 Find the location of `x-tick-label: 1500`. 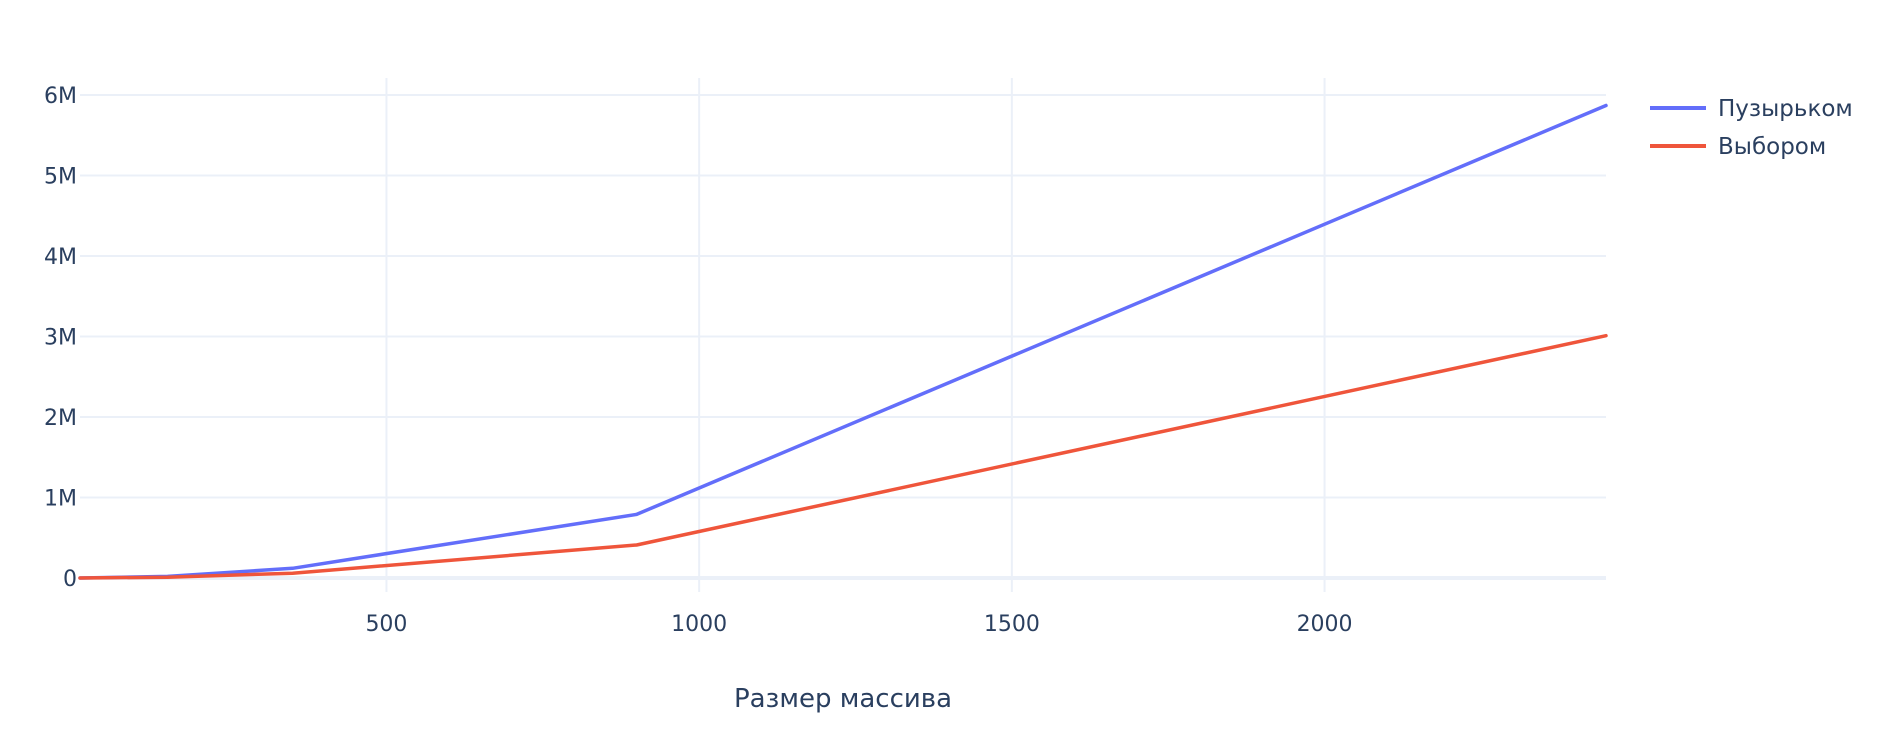

x-tick-label: 1500 is located at coordinates (1012, 624).